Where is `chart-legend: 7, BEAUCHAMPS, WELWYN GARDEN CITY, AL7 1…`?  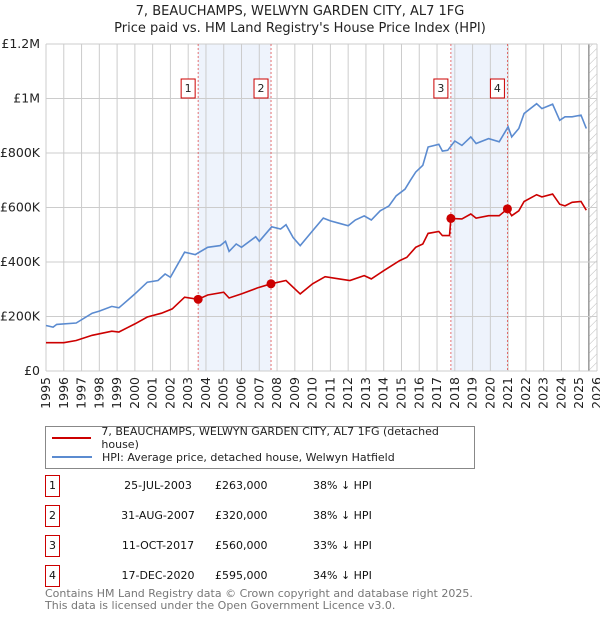 chart-legend: 7, BEAUCHAMPS, WELWYN GARDEN CITY, AL7 1… is located at coordinates (260, 447).